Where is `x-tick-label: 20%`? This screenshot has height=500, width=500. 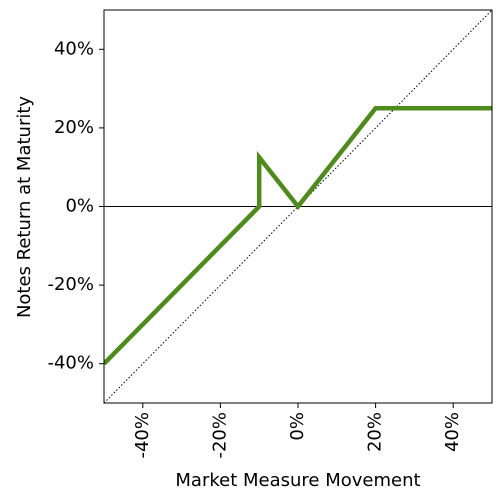
x-tick-label: 20% is located at coordinates (375, 432).